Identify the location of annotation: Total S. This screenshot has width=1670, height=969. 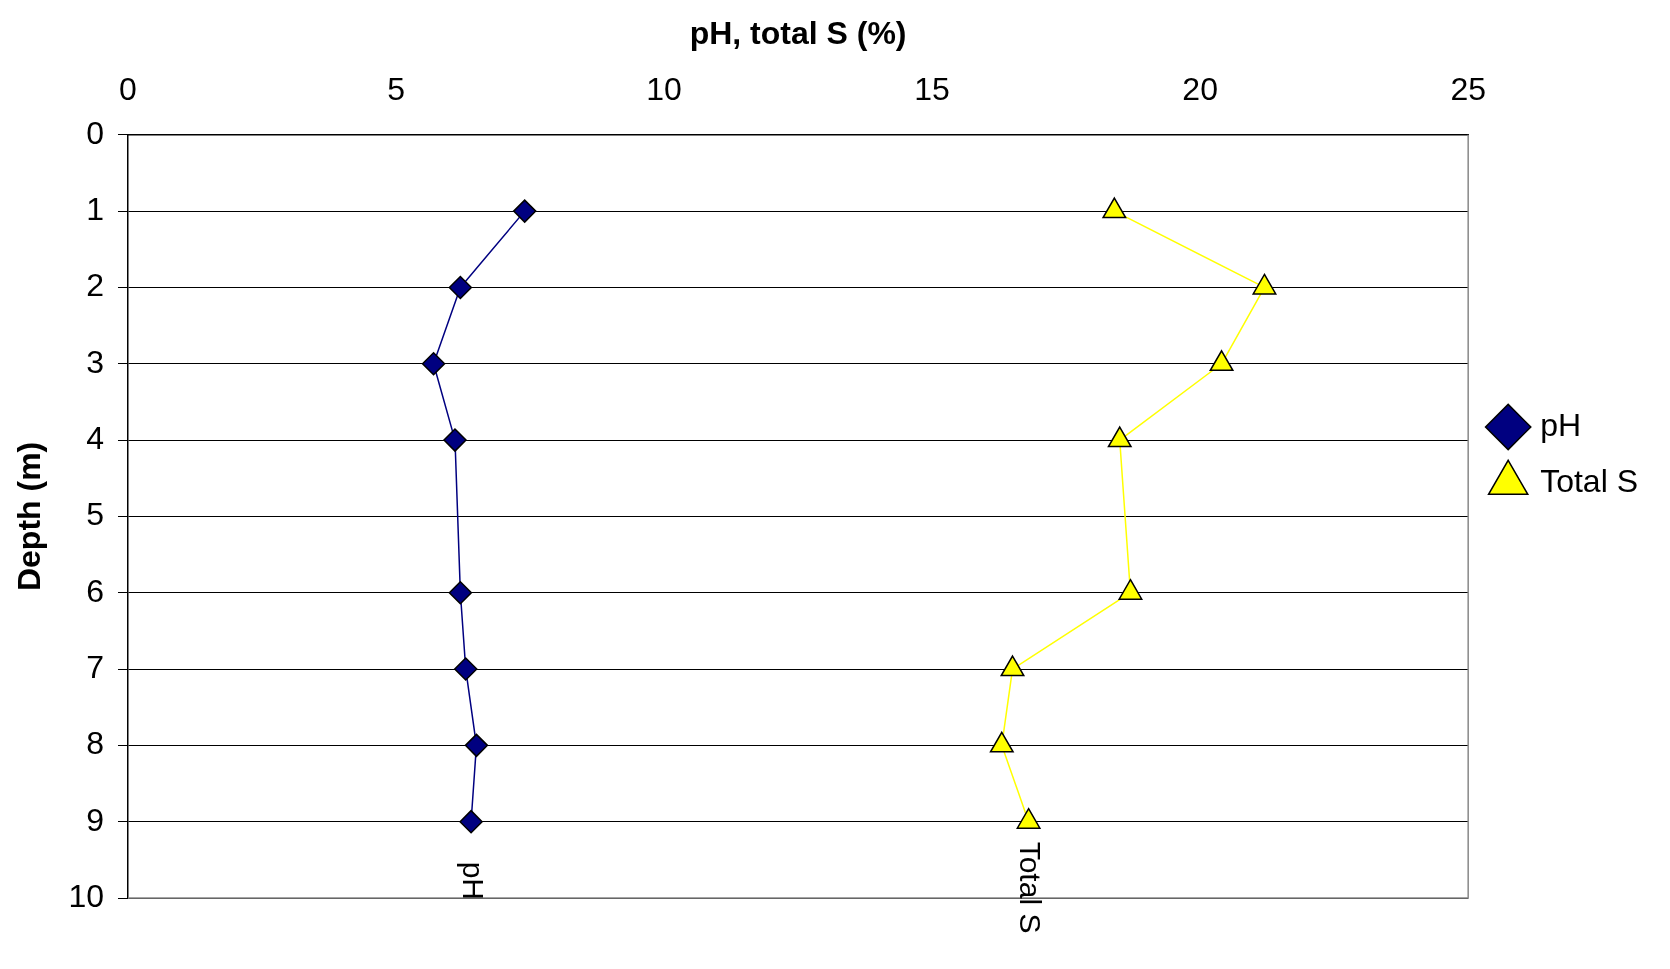
(1031, 887).